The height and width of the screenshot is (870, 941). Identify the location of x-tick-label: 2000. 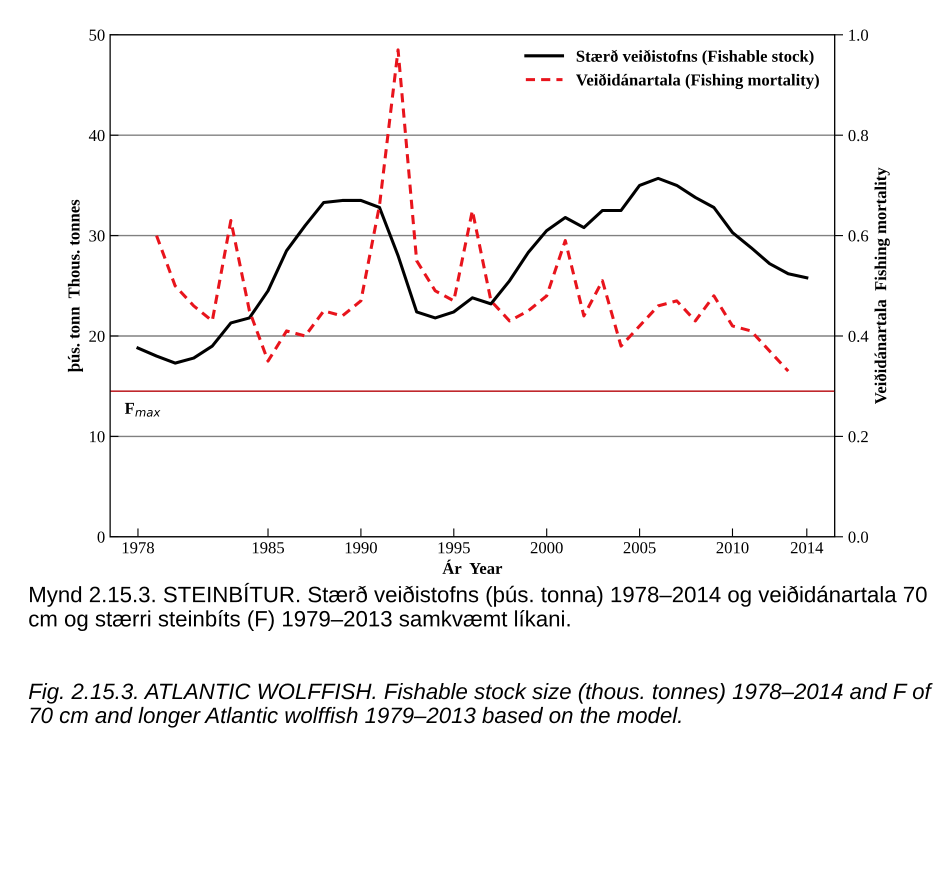
(546, 548).